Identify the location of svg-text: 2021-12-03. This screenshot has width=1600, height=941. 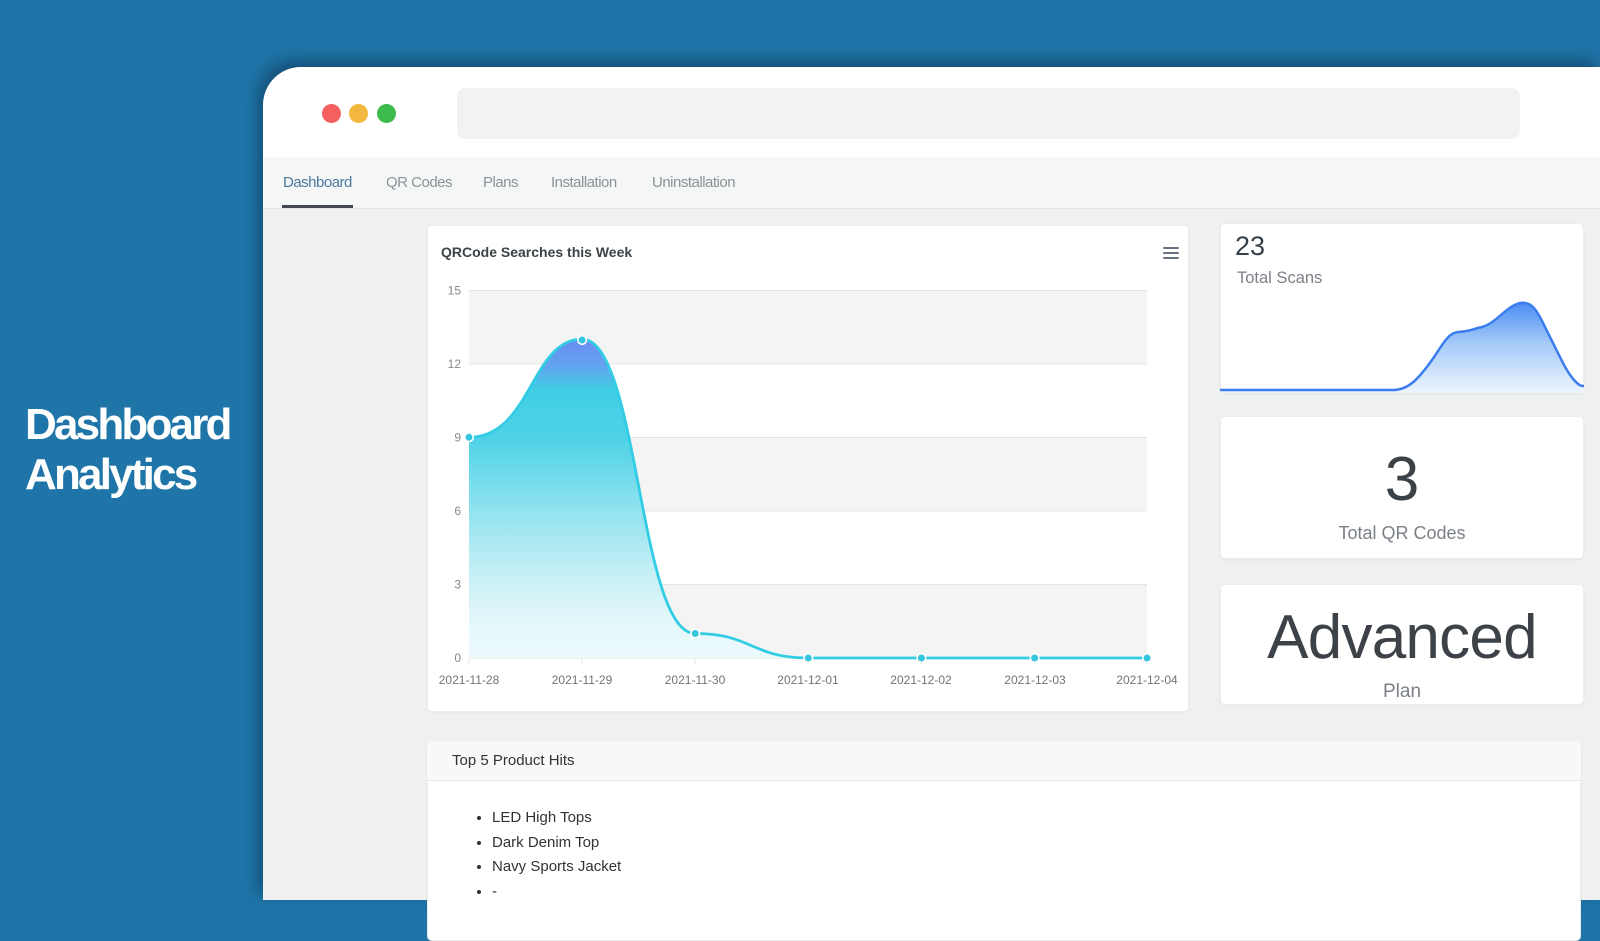
(1035, 680).